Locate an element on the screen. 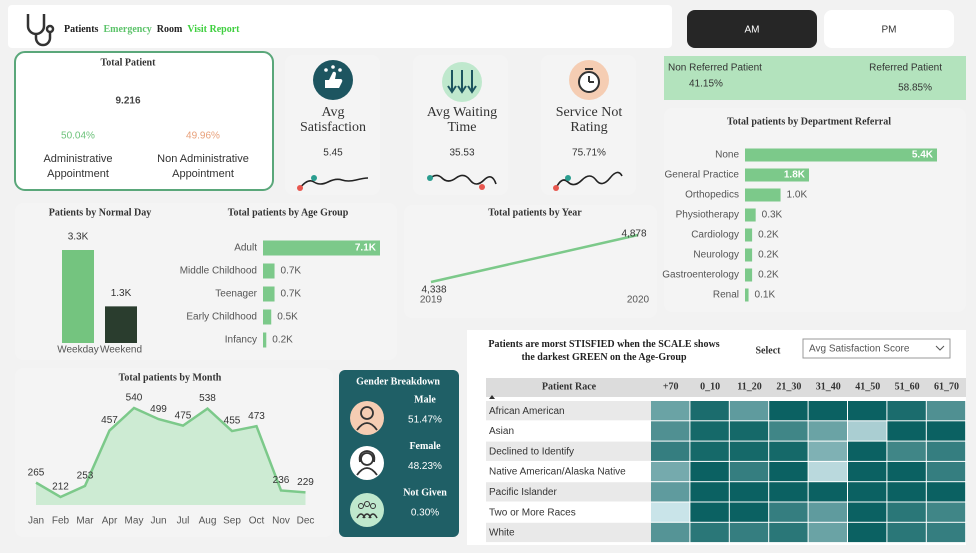 This screenshot has height=553, width=976. female-icon is located at coordinates (367, 463).